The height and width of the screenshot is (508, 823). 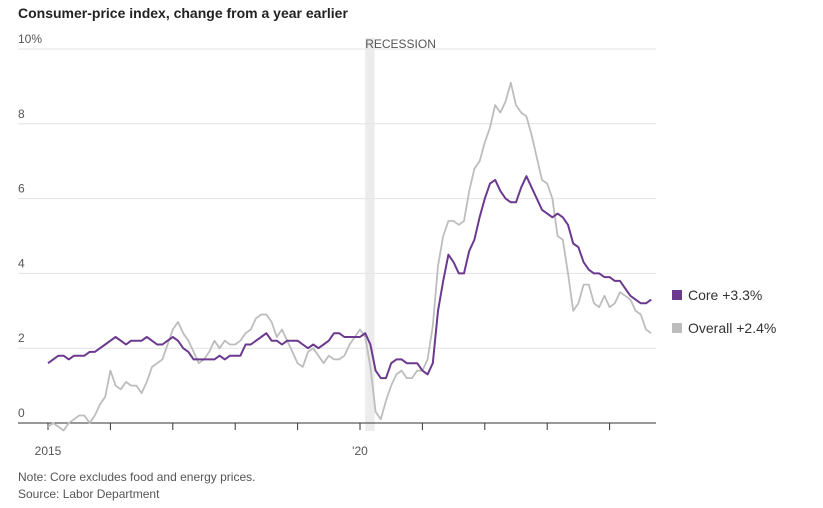 What do you see at coordinates (89, 494) in the screenshot?
I see `source: Source: Labor Department` at bounding box center [89, 494].